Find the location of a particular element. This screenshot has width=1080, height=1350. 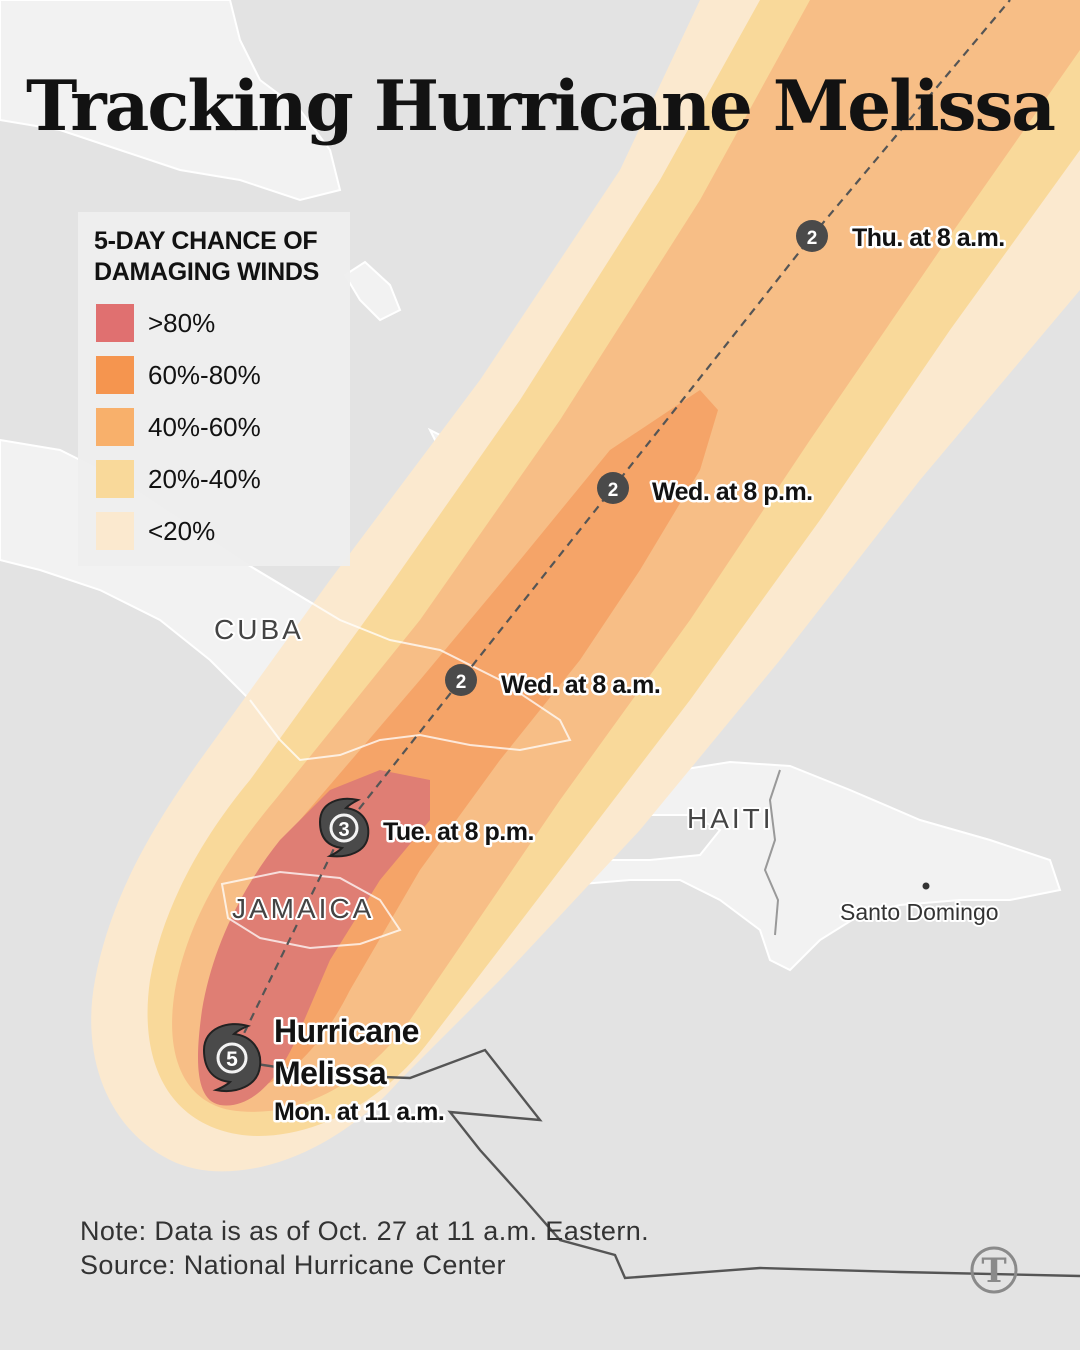

nyt-logo-icon: T is located at coordinates (994, 1270).